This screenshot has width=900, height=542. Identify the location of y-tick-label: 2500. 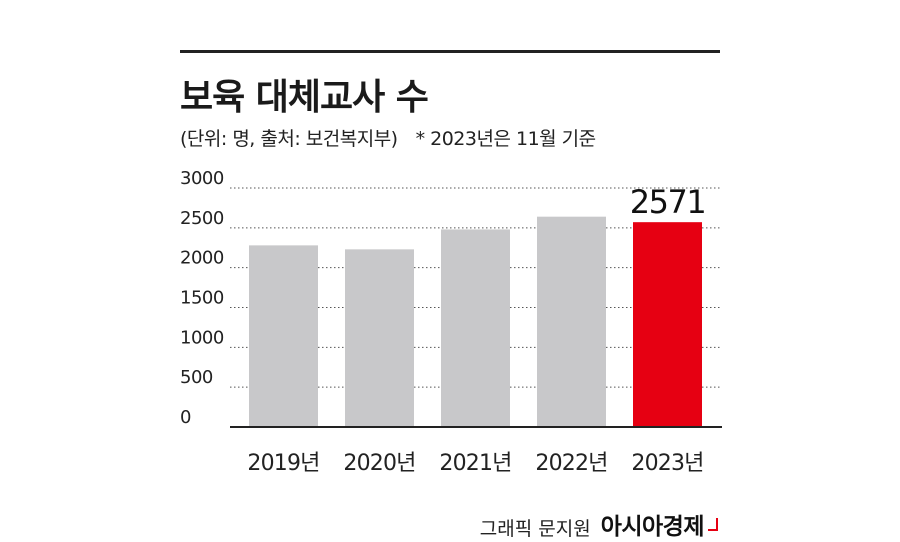
(202, 218).